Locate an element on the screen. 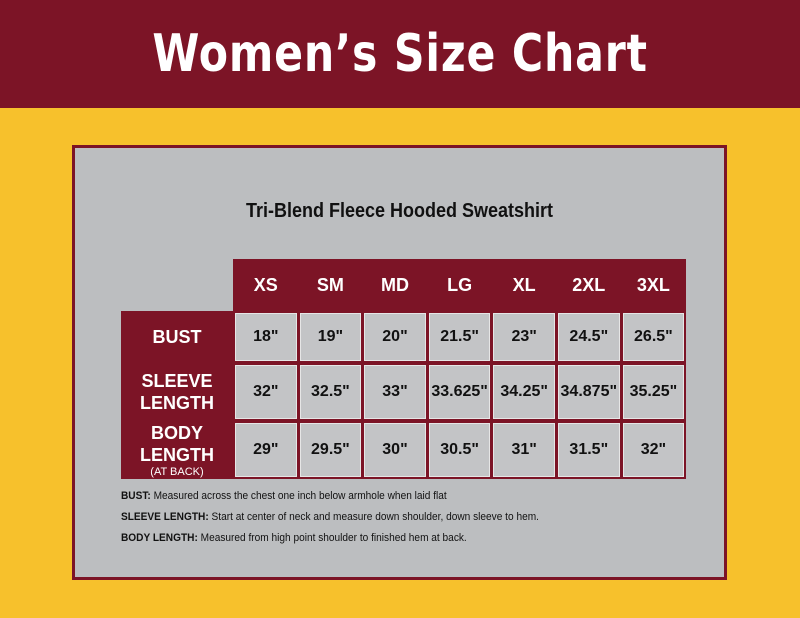 Image resolution: width=800 pixels, height=618 pixels. table-cell: 33" is located at coordinates (395, 392).